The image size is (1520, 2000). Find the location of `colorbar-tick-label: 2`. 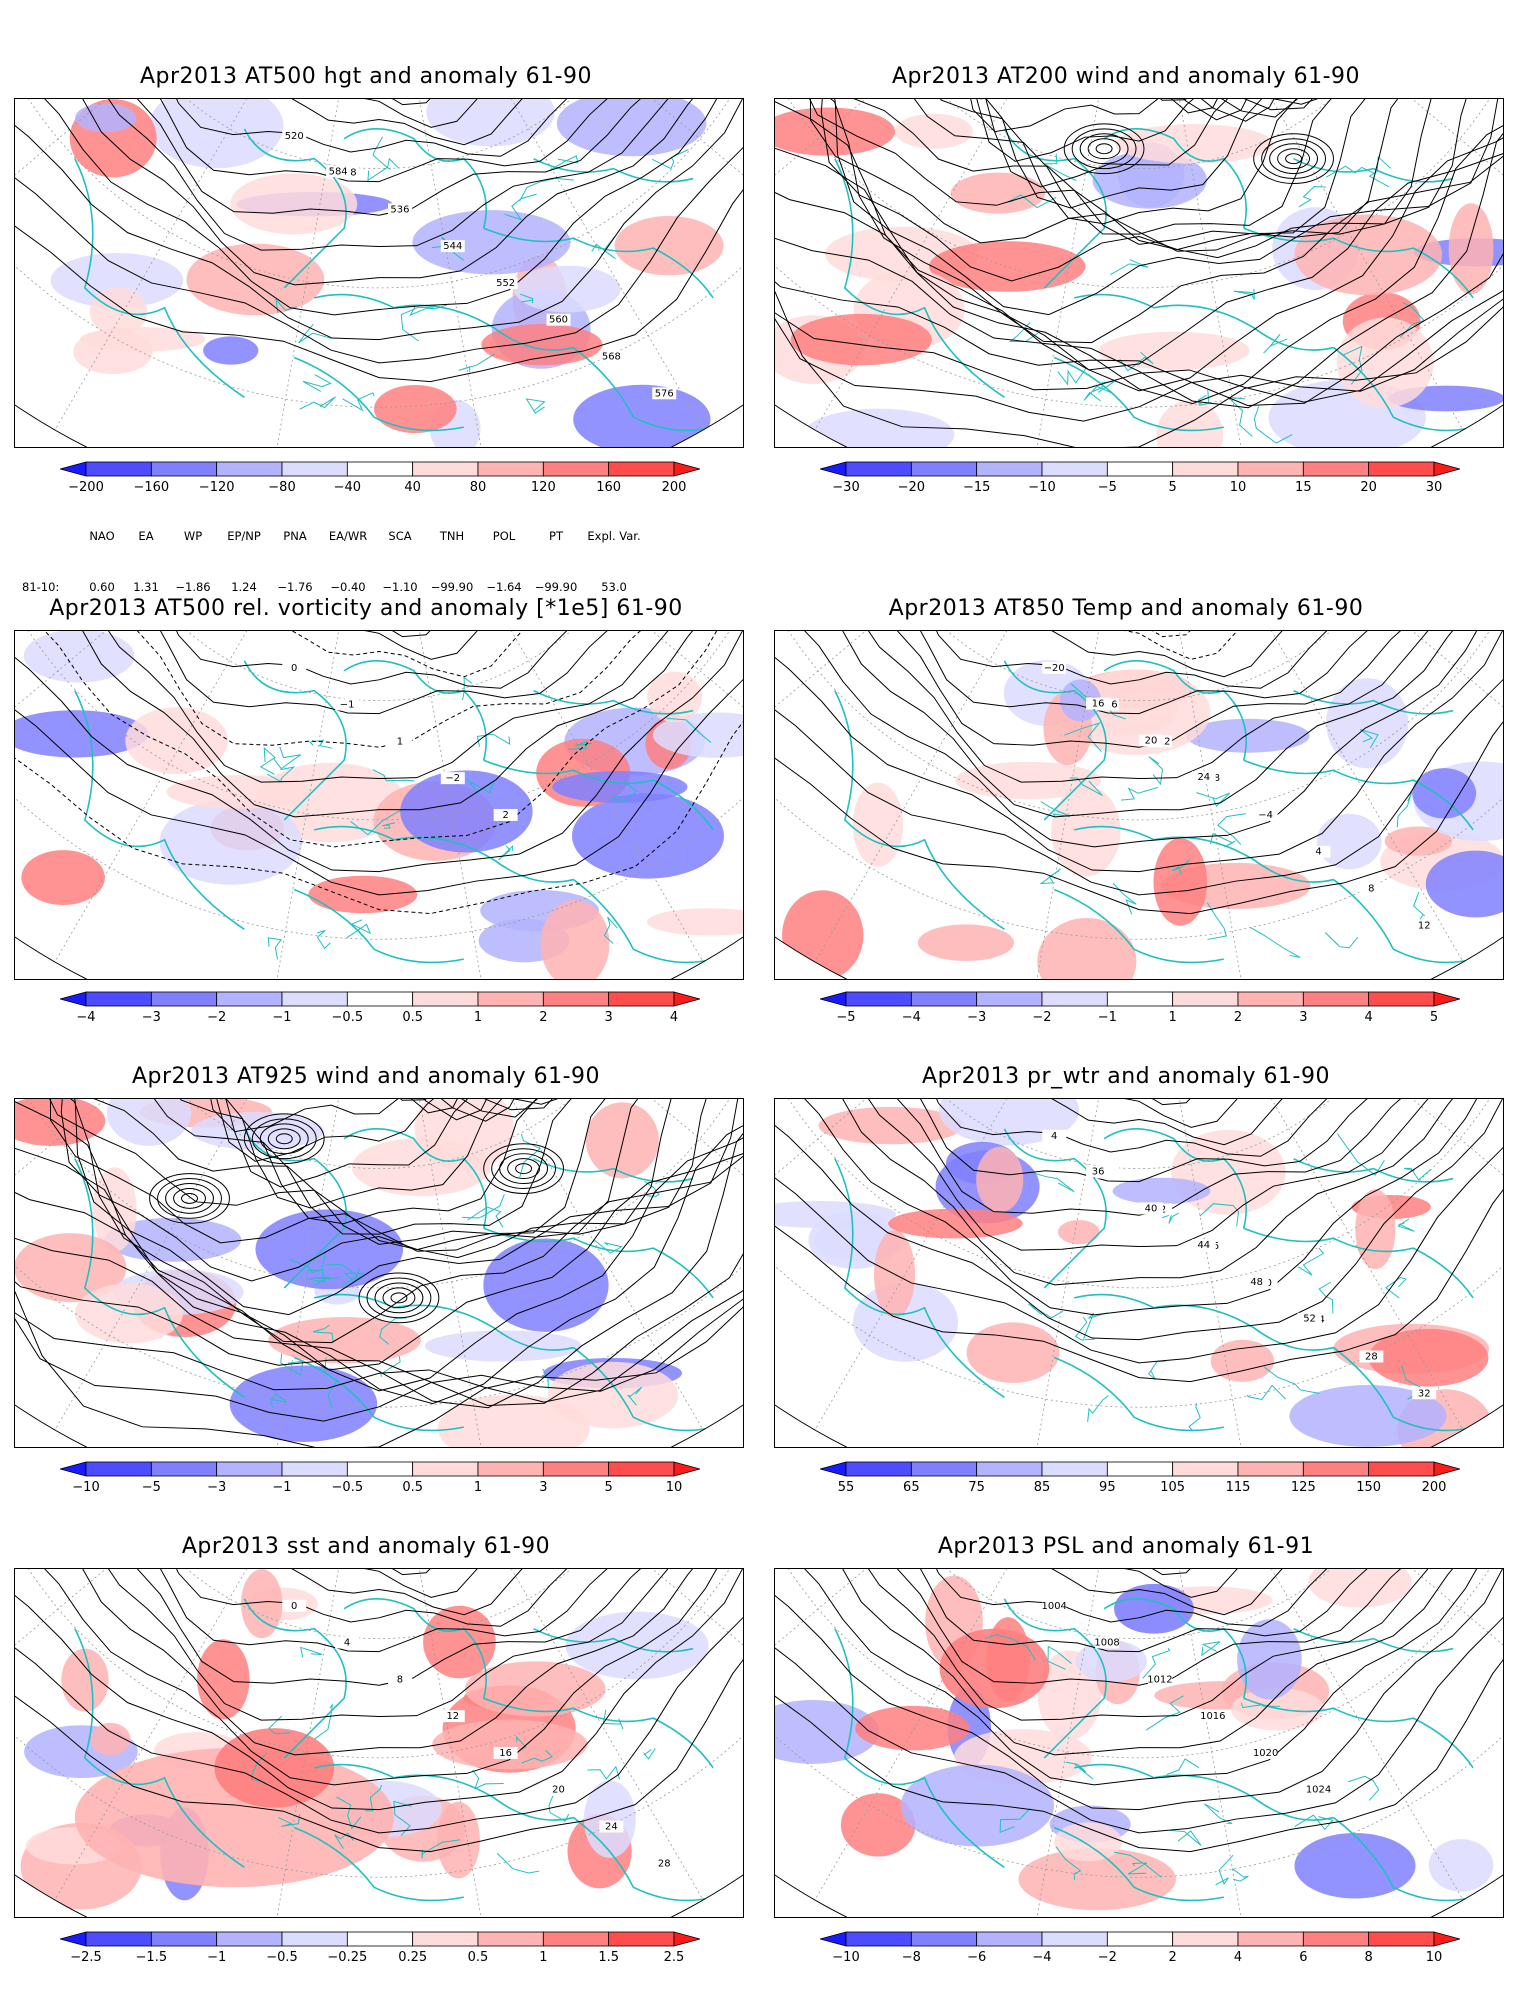

colorbar-tick-label: 2 is located at coordinates (1173, 1957).